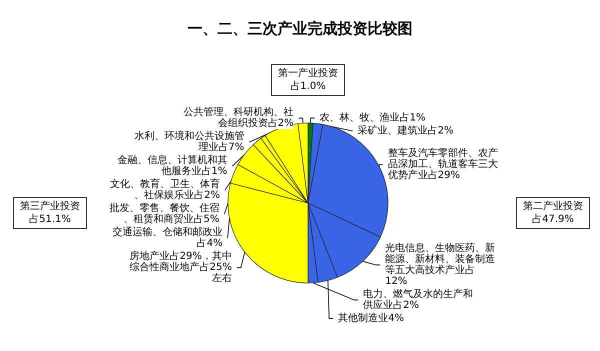  What do you see at coordinates (418, 299) in the screenshot?
I see `slice-label: 电力、燃气及水的生产和供应业占2%` at bounding box center [418, 299].